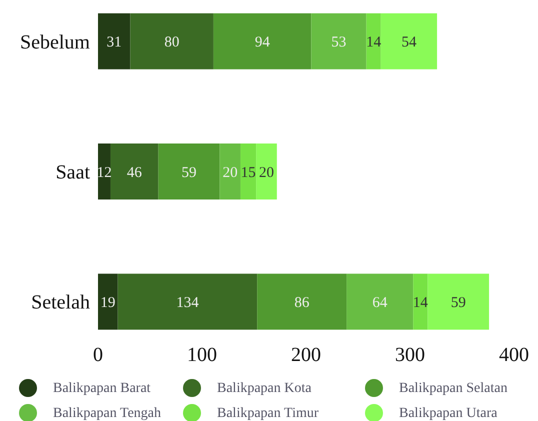  What do you see at coordinates (55, 42) in the screenshot?
I see `y-tick-label: Sebelum` at bounding box center [55, 42].